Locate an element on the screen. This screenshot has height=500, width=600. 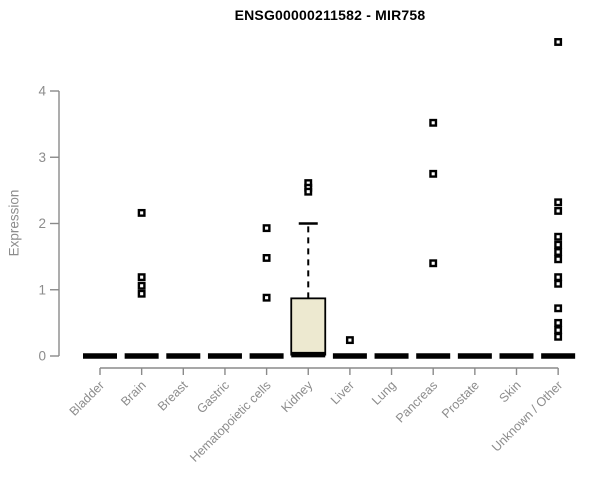
y-axis-tick-label: 2 is located at coordinates (42, 223).